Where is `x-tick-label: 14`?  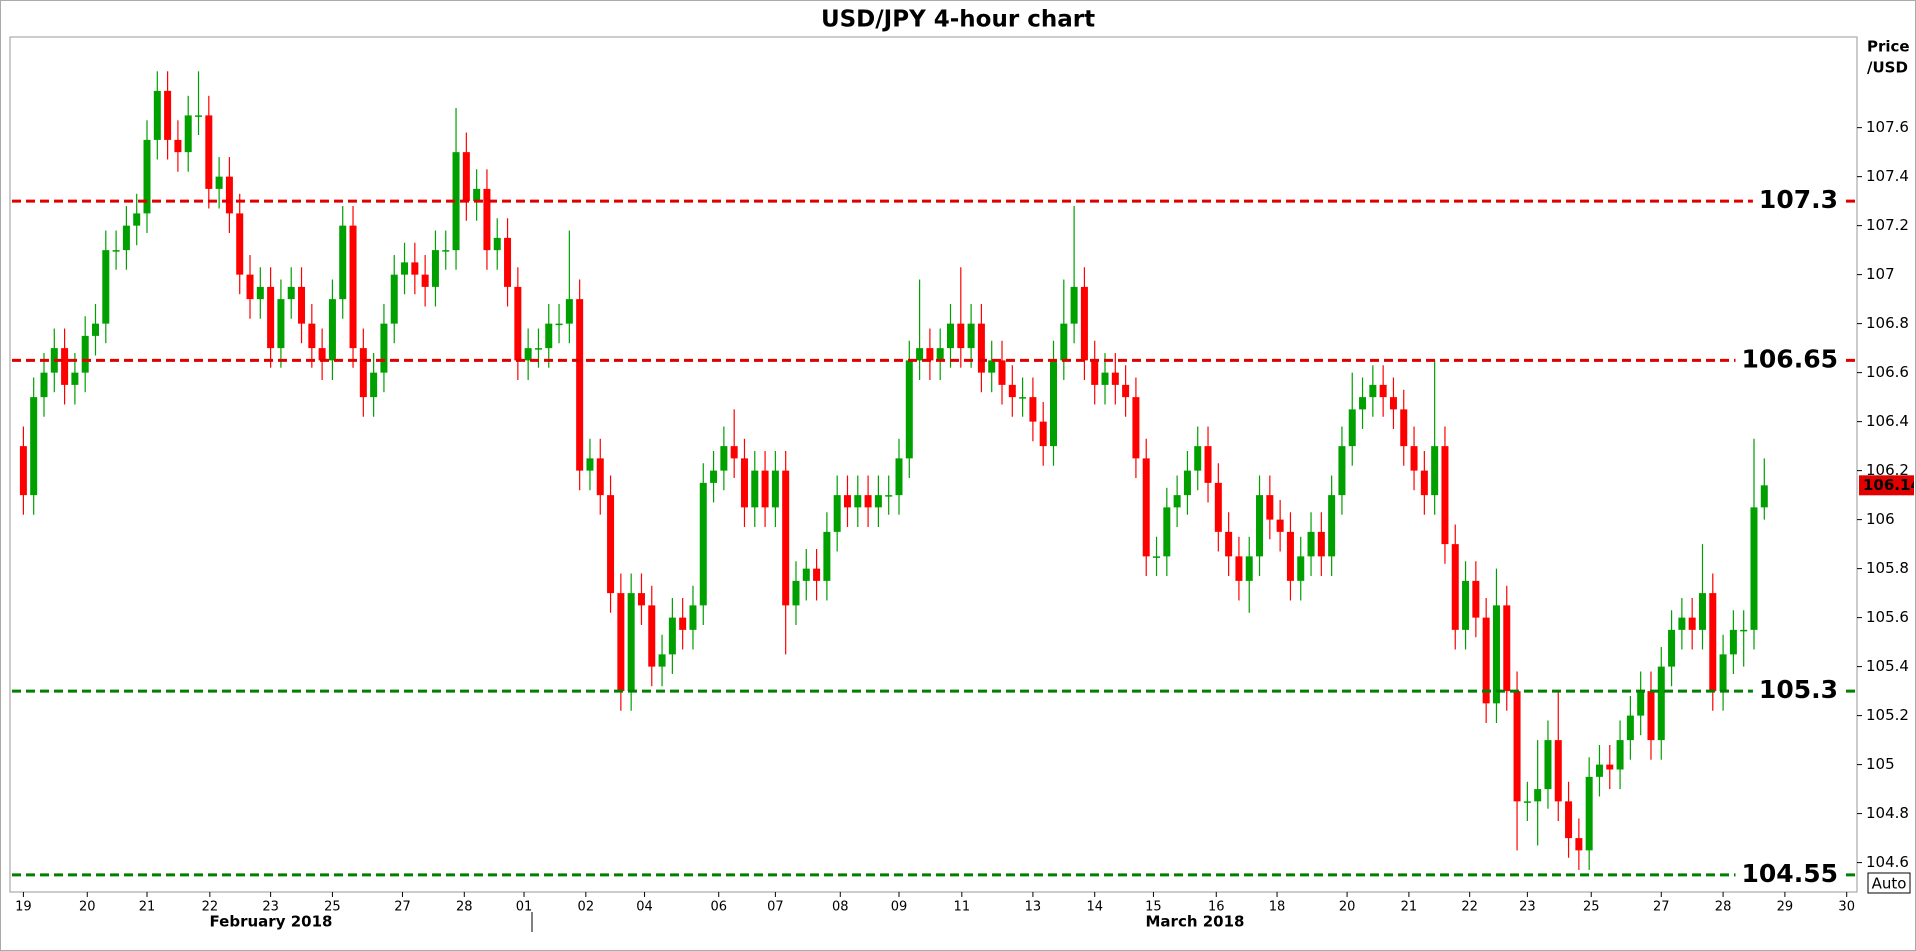 x-tick-label: 14 is located at coordinates (1094, 907).